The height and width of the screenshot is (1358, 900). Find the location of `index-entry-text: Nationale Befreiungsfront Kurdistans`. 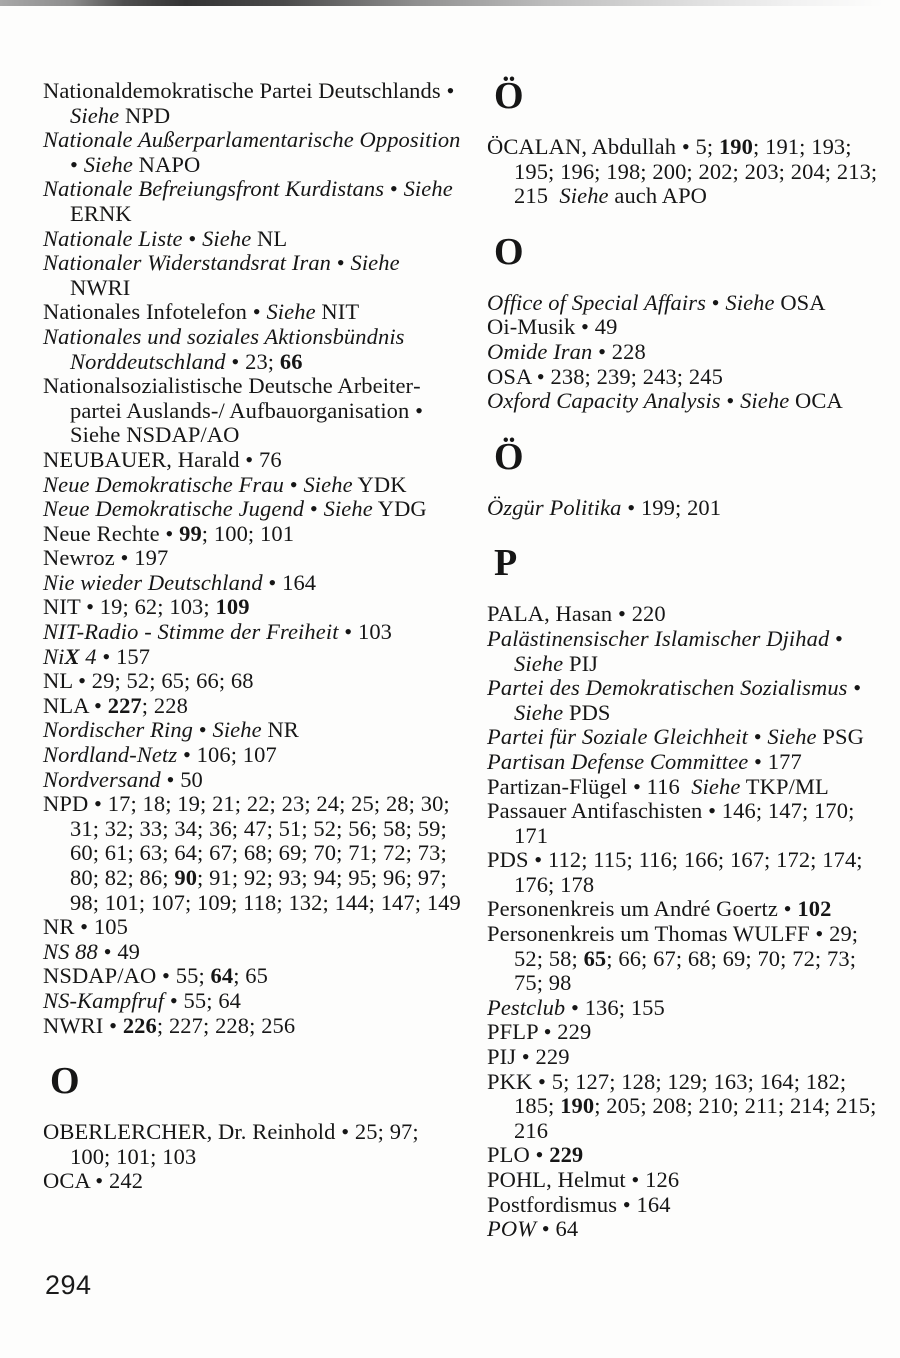

index-entry-text: Nationale Befreiungsfront Kurdistans is located at coordinates (214, 189).